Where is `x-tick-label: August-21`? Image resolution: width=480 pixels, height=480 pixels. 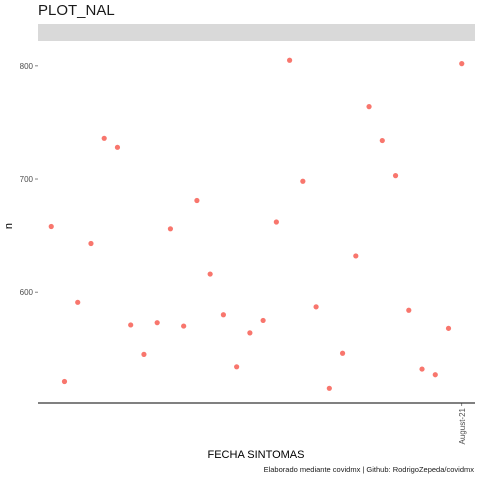
x-tick-label: August-21 is located at coordinates (462, 425).